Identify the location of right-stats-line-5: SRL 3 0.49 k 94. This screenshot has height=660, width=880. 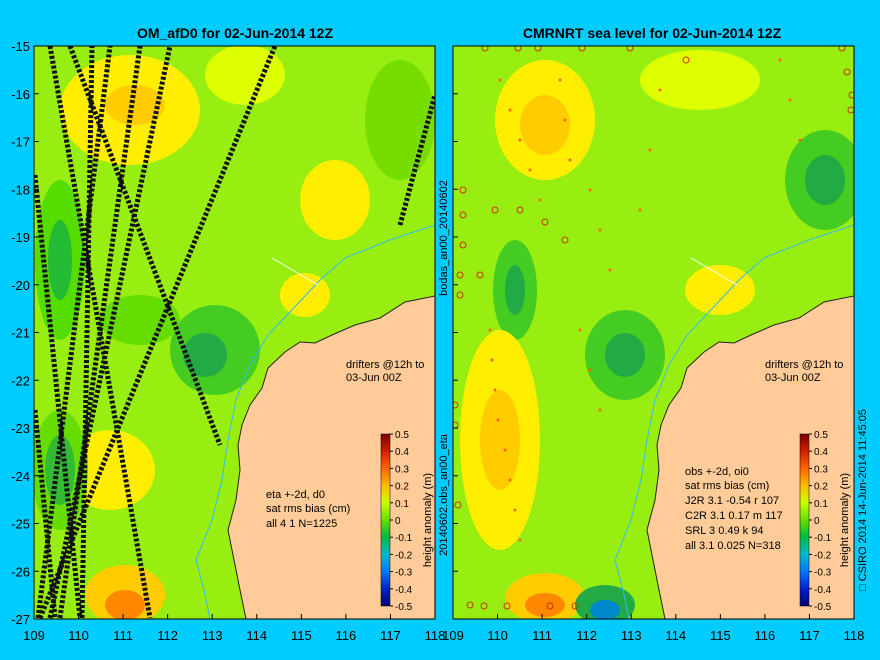
(724, 531).